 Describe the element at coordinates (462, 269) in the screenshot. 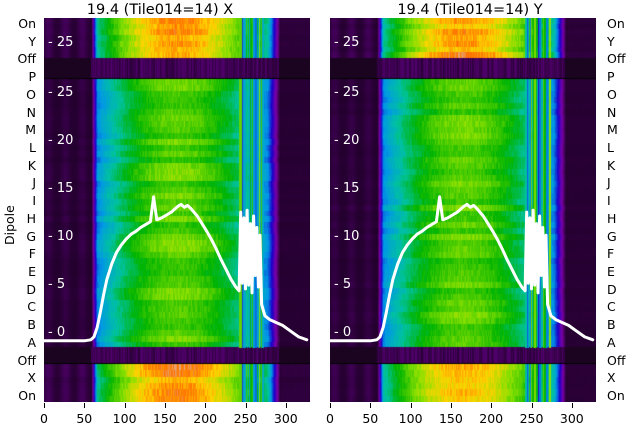

I see `white-profile-trace-y` at that location.